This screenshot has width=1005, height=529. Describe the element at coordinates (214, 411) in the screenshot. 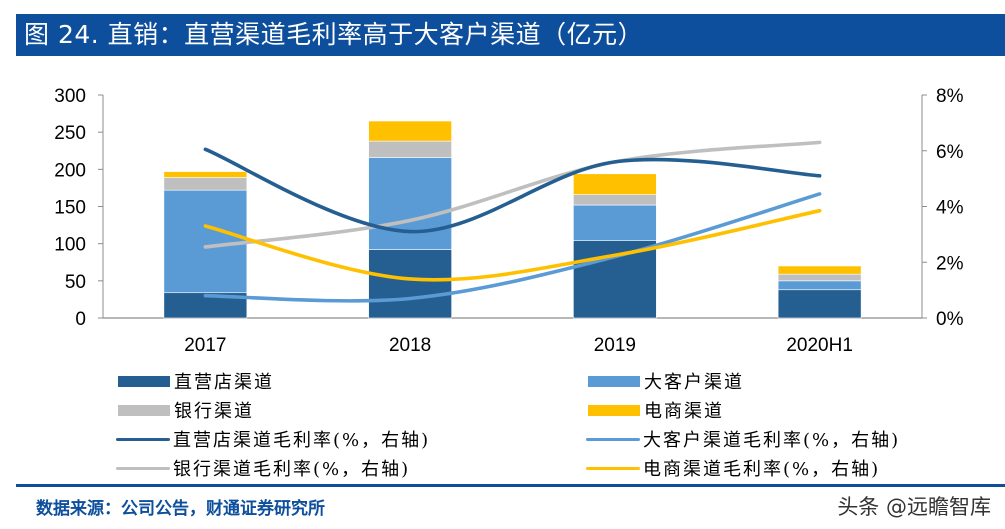

I see `legend-label: 银行渠道` at that location.